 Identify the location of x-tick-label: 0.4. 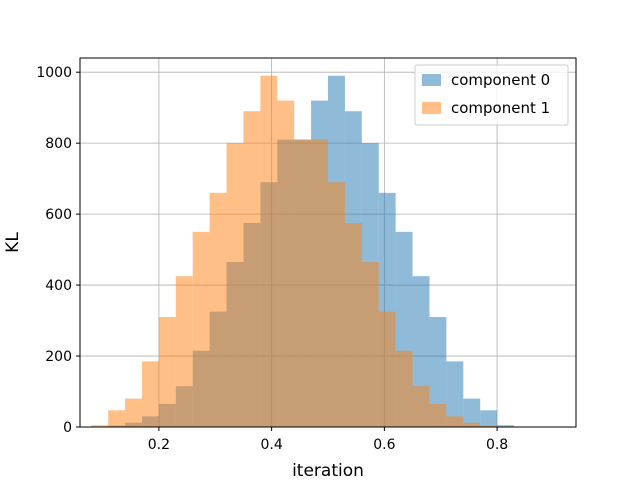
(272, 445).